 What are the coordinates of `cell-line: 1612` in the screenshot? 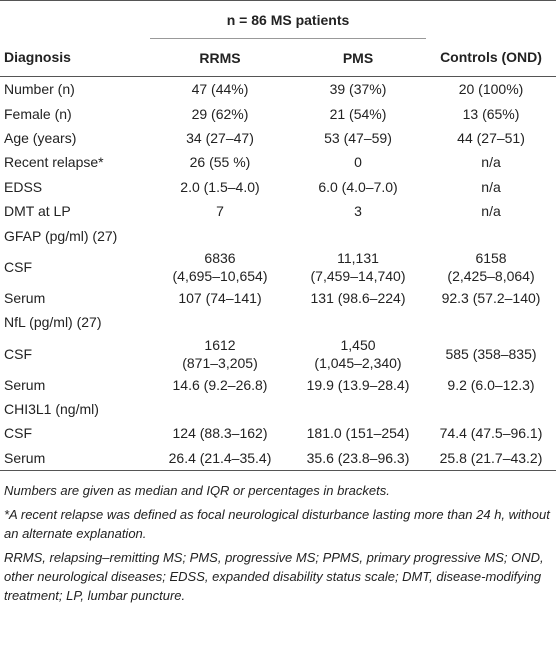 It's located at (220, 344).